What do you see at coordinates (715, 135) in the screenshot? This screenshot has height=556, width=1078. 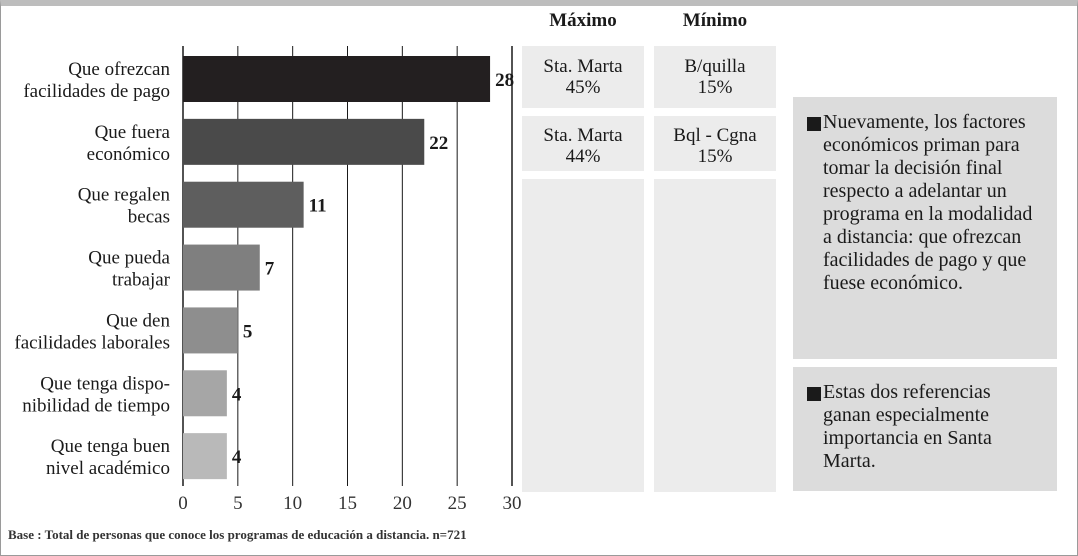 I see `cell-min-2-city: Bql - Cgna` at bounding box center [715, 135].